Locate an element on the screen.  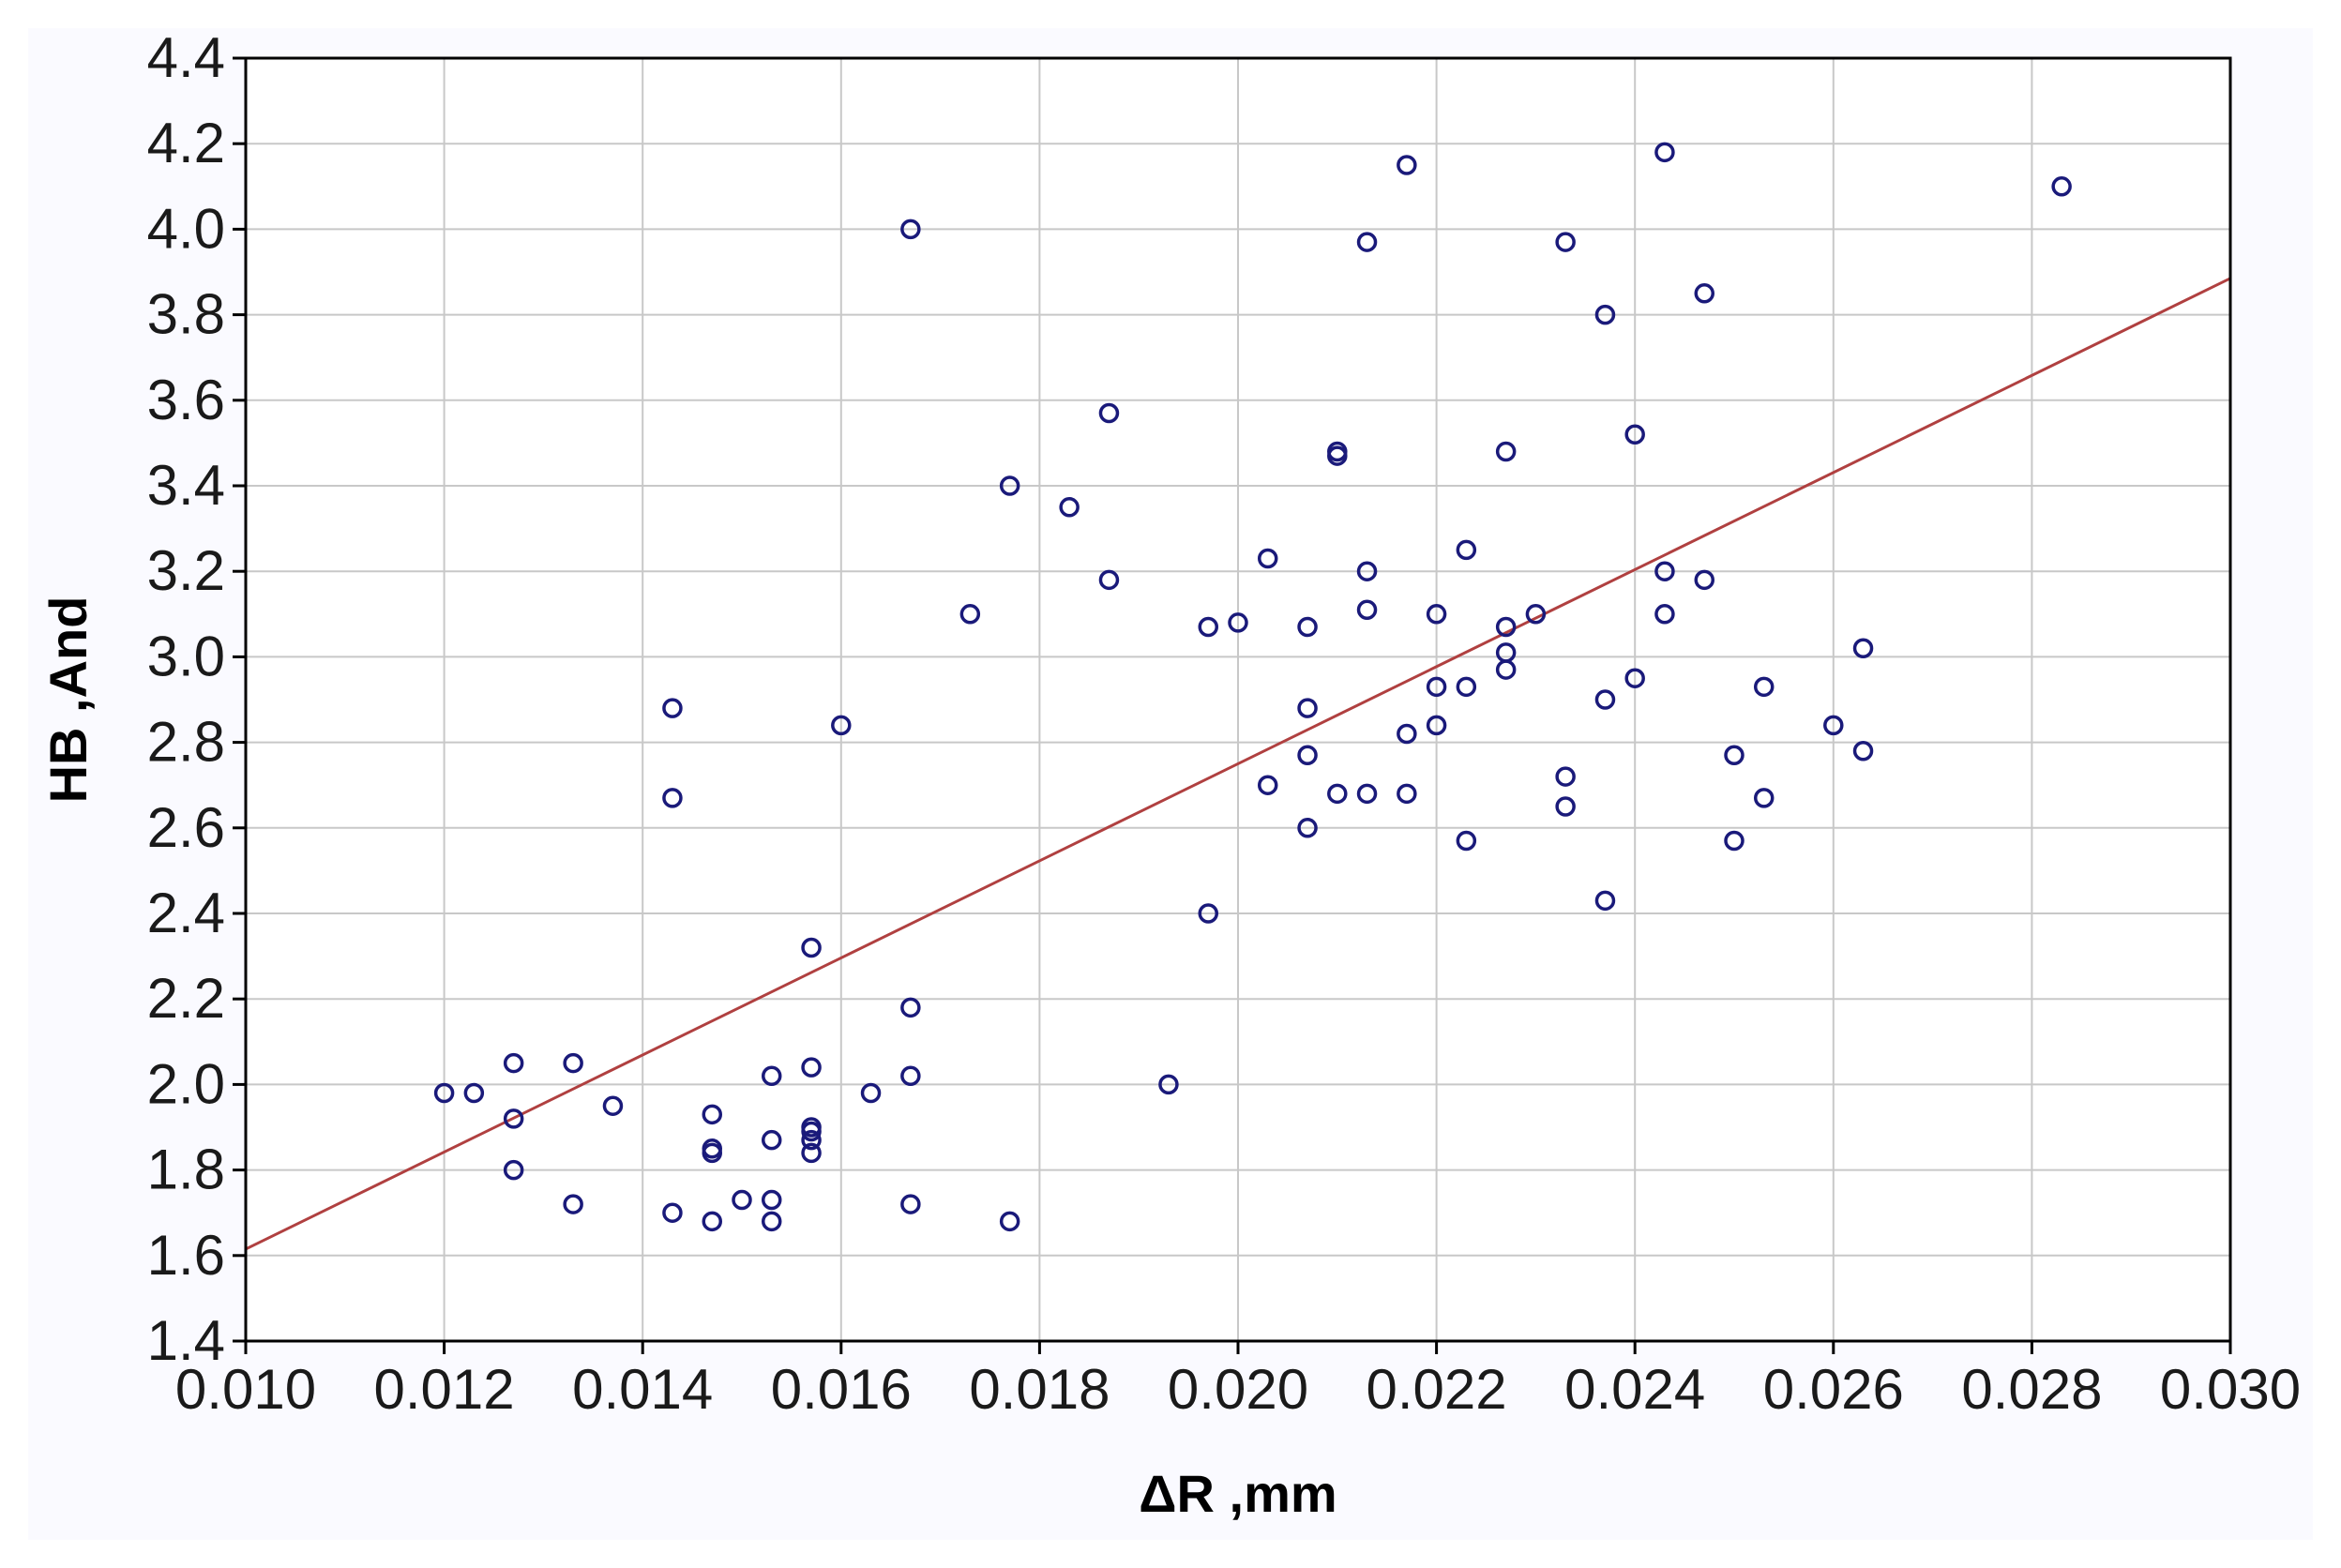
x-tick-label: 0.024 is located at coordinates (1634, 1389).